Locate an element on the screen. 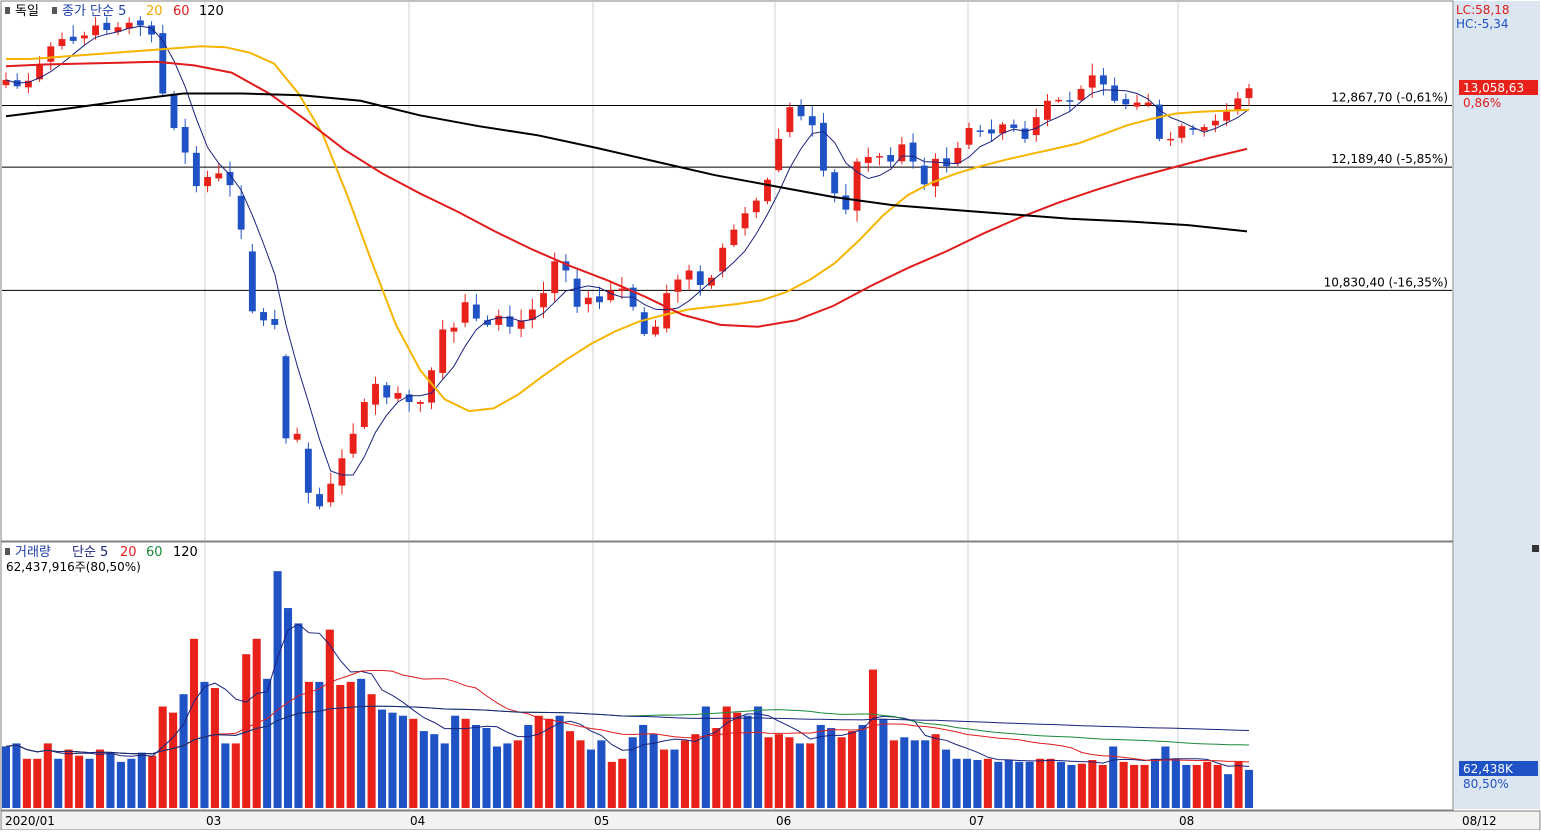 The width and height of the screenshot is (1541, 834). hc-text: HC:-5,34 is located at coordinates (1482, 24).